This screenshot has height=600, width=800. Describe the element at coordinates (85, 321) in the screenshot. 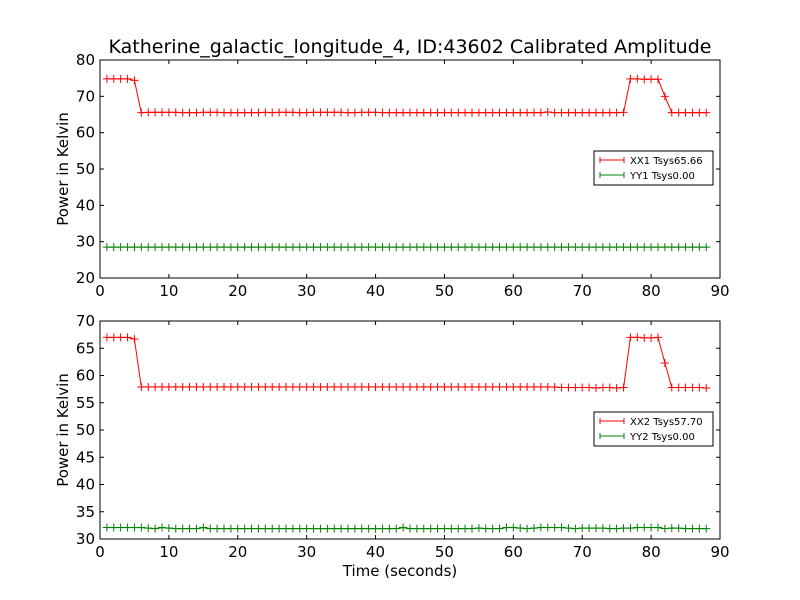

I see `y-tick-label: 70` at that location.